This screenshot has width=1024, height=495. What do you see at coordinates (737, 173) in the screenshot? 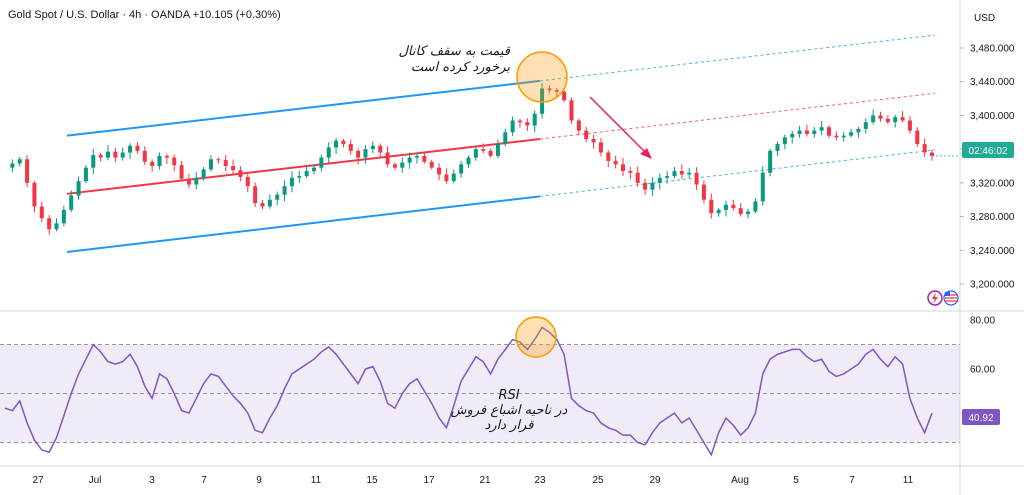
I see `channel-lower-line-extension` at bounding box center [737, 173].